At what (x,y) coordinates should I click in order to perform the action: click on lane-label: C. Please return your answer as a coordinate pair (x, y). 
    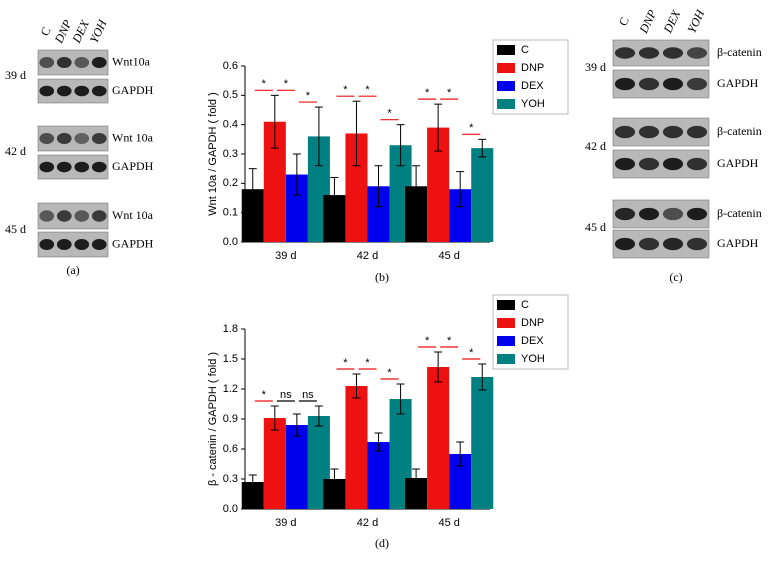
    Looking at the image, I should click on (46, 31).